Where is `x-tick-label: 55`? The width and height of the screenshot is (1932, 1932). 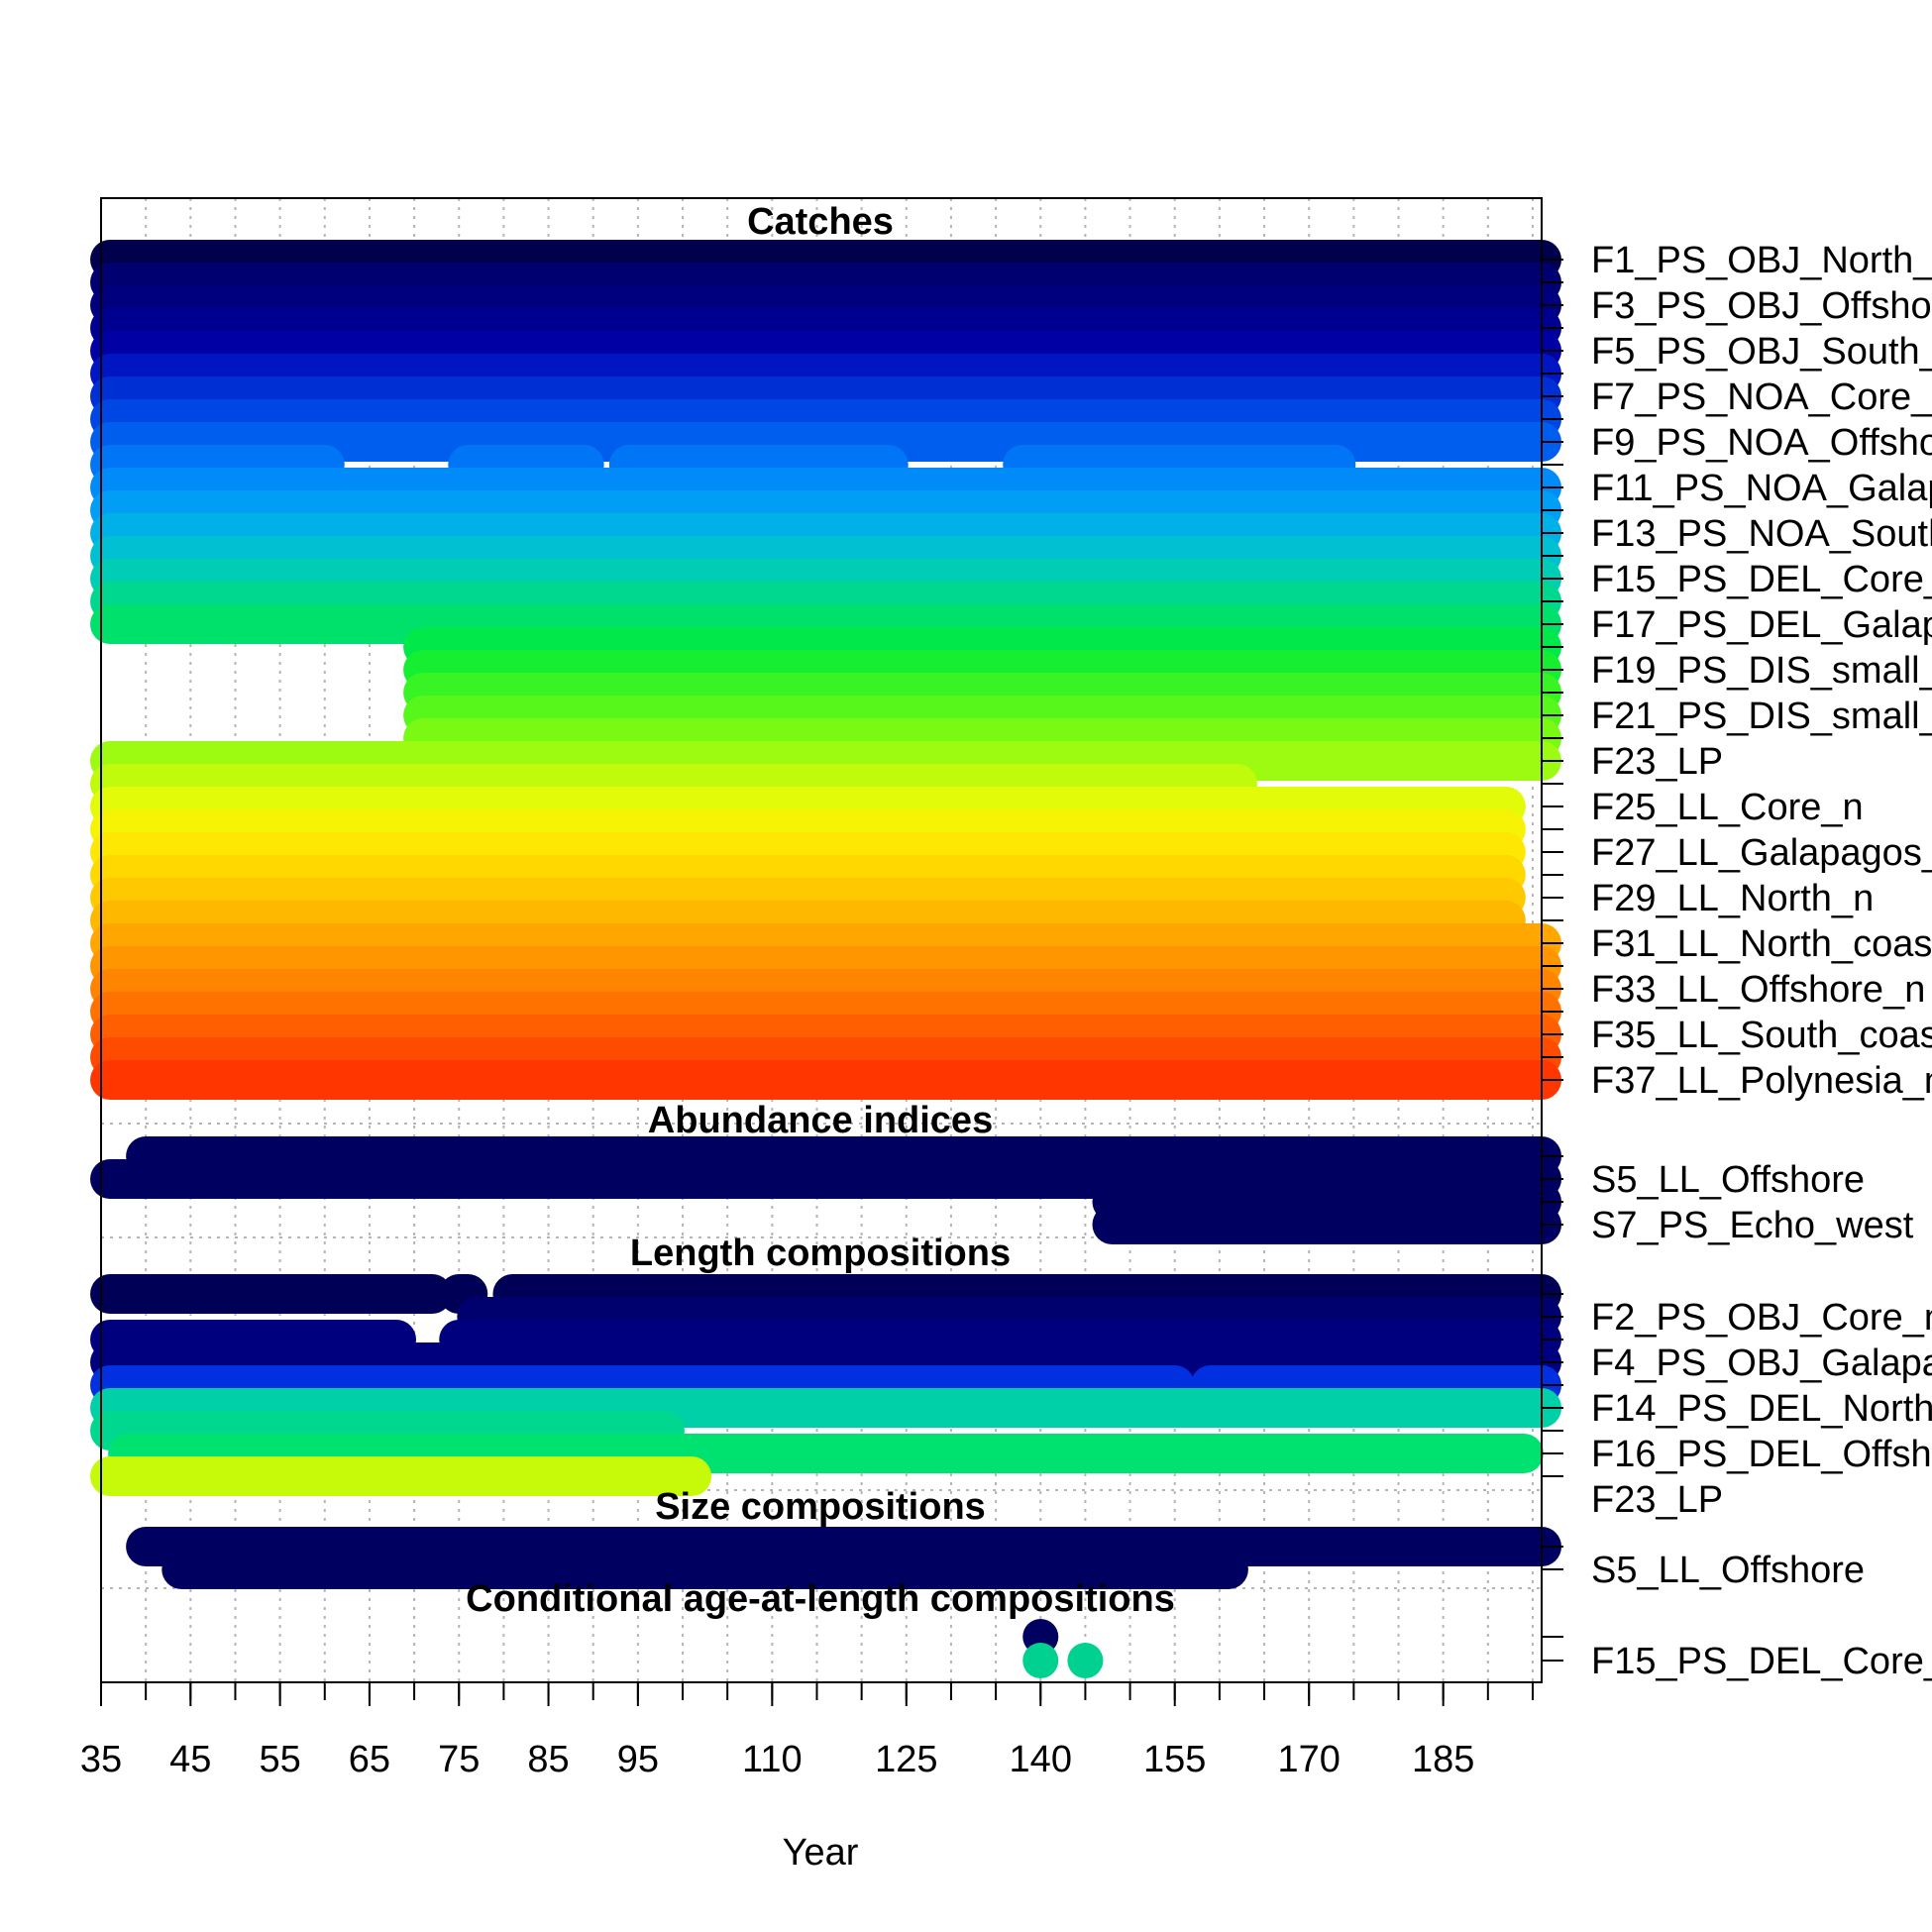 x-tick-label: 55 is located at coordinates (279, 1760).